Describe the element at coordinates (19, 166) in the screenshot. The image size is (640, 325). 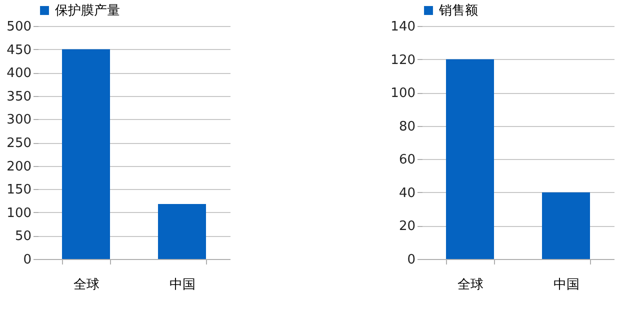
I see `y-tick-label: 200` at that location.